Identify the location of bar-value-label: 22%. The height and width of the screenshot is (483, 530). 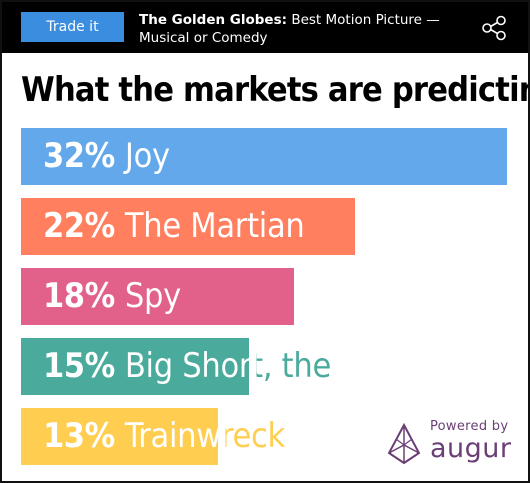
(84, 226).